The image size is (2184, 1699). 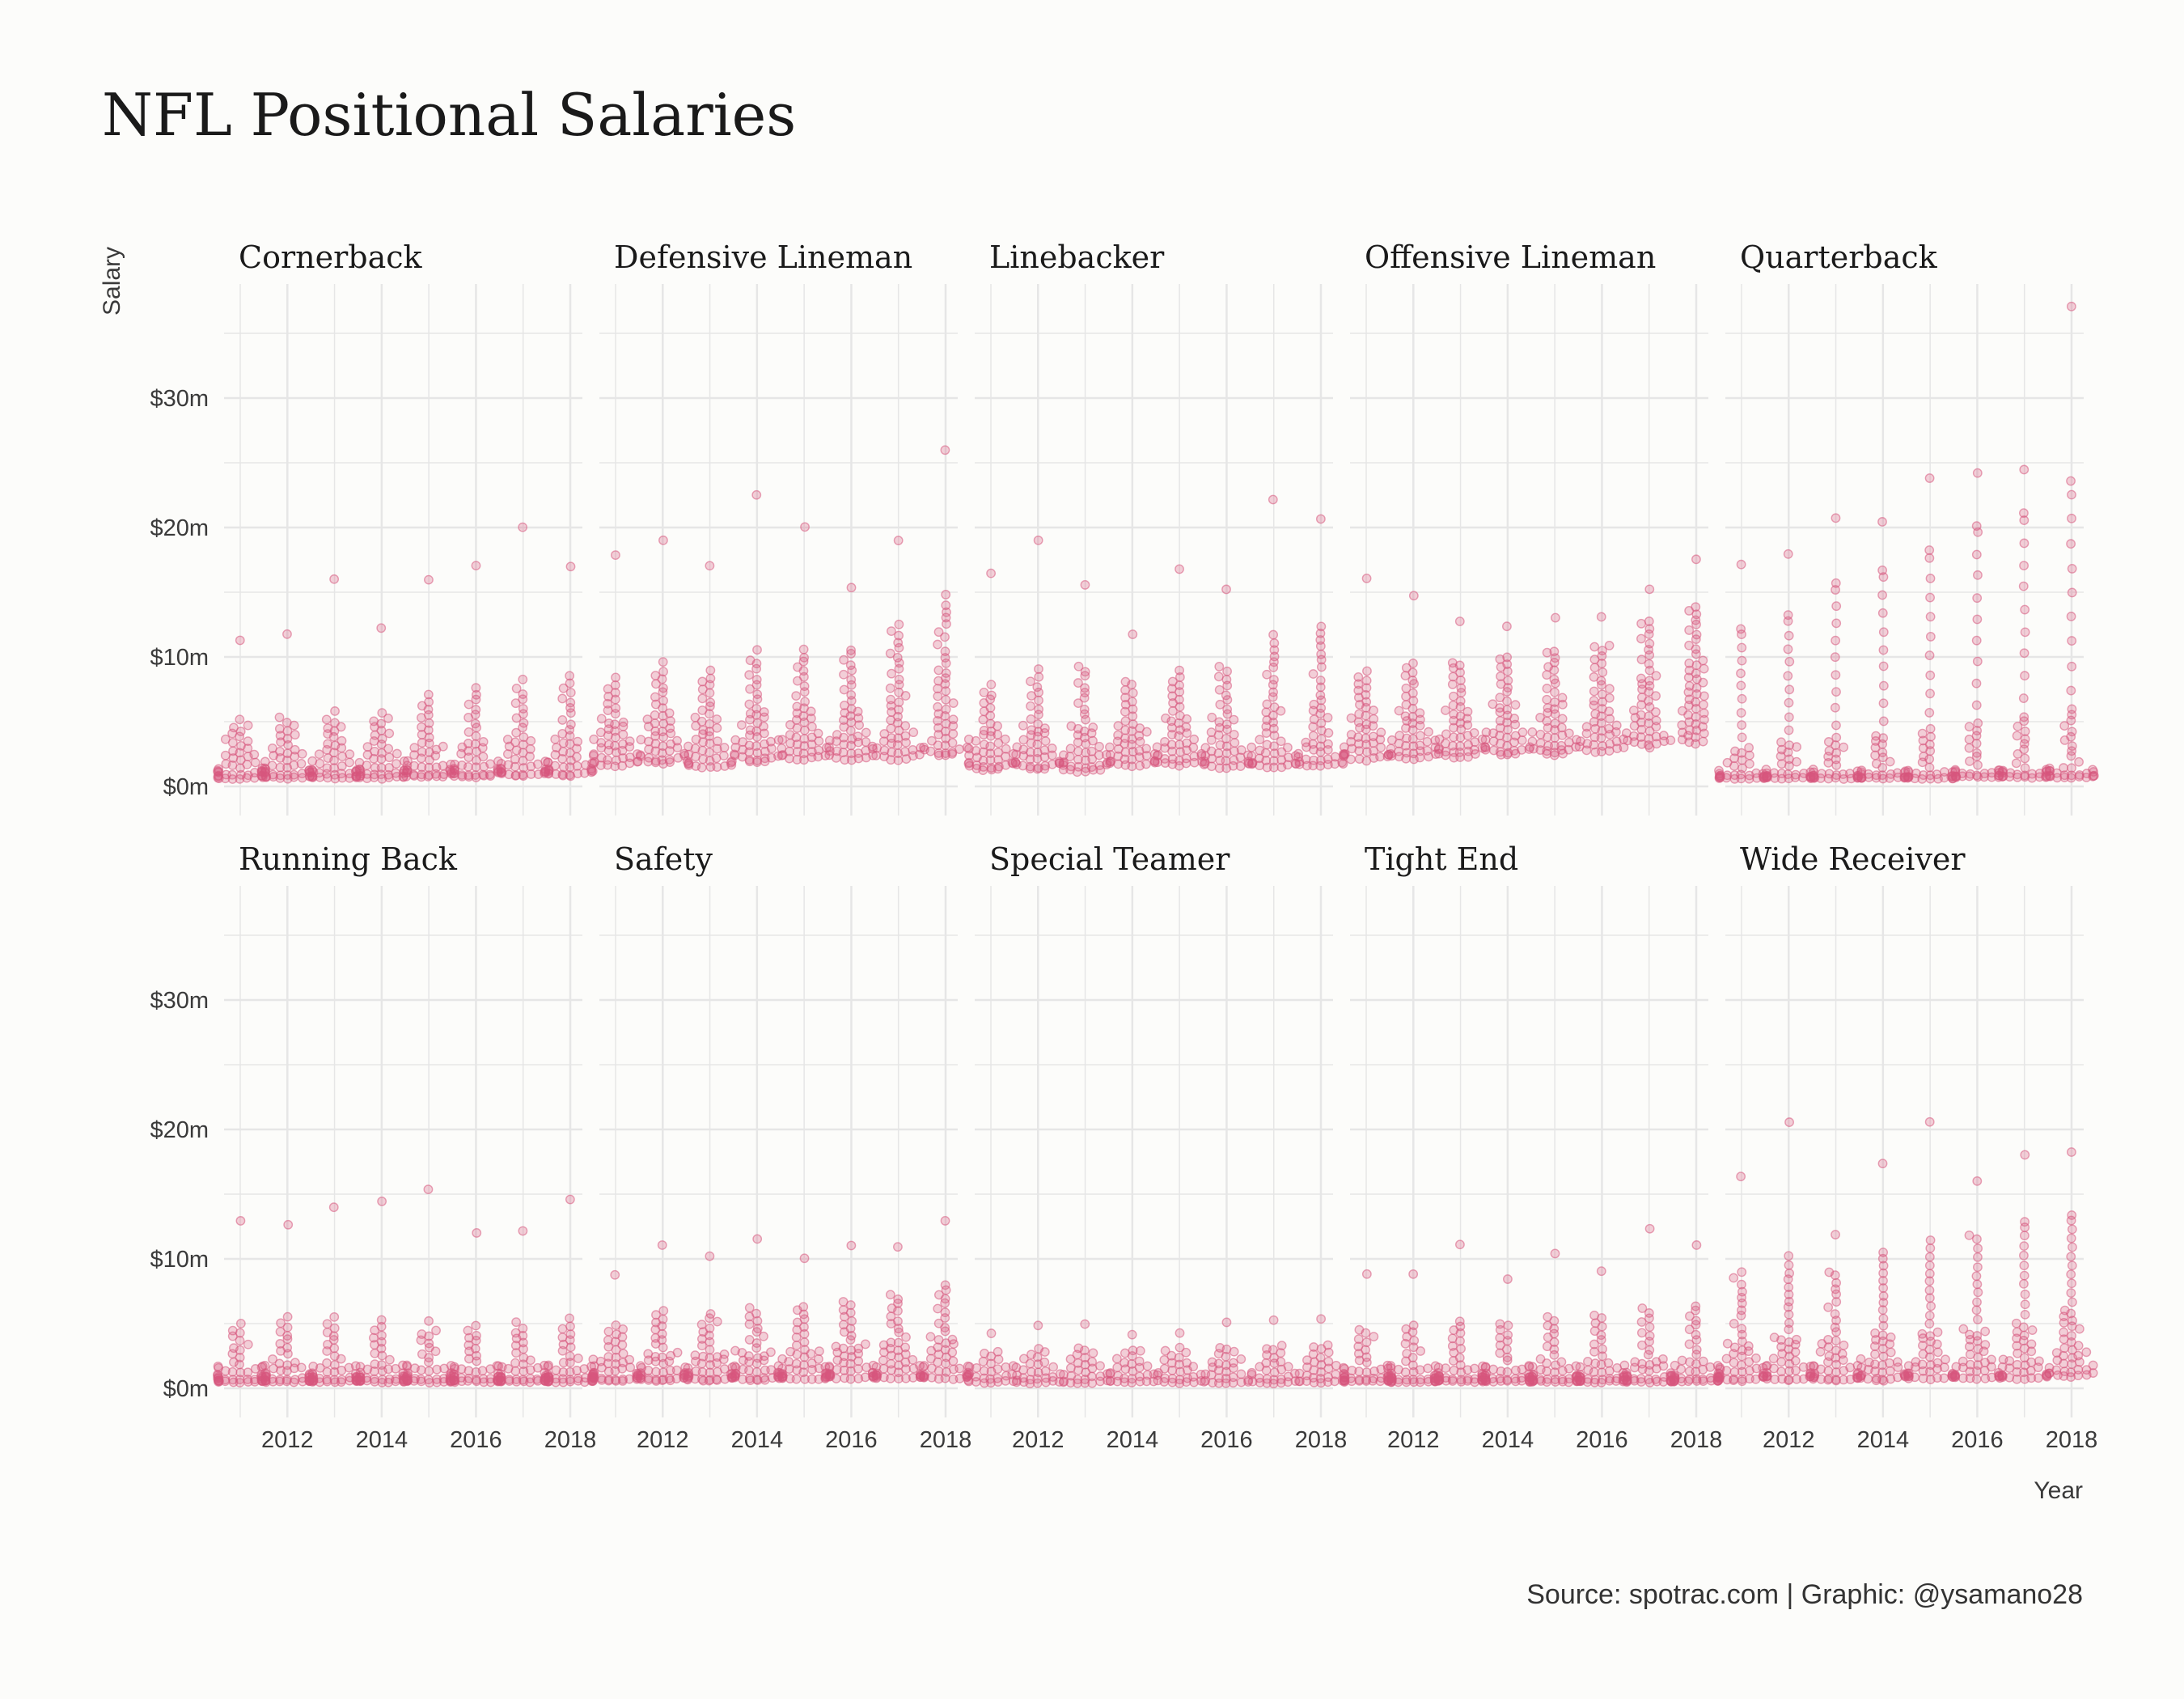 I want to click on facet-label: Running Back, so click(x=348, y=859).